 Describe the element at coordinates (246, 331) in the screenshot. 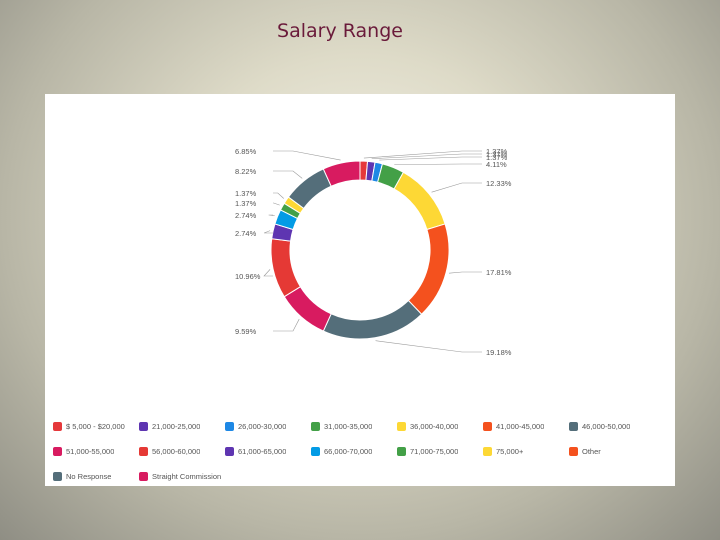

I see `slice-label: 9.59%` at that location.